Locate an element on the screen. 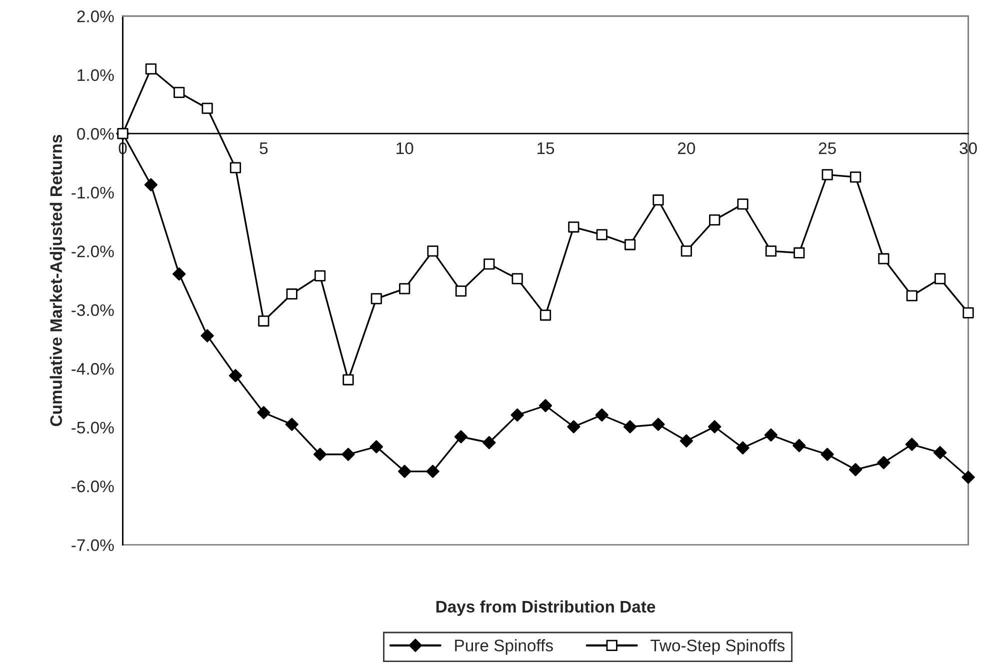 The width and height of the screenshot is (982, 671). y-tick-label: -4.0% is located at coordinates (93, 369).